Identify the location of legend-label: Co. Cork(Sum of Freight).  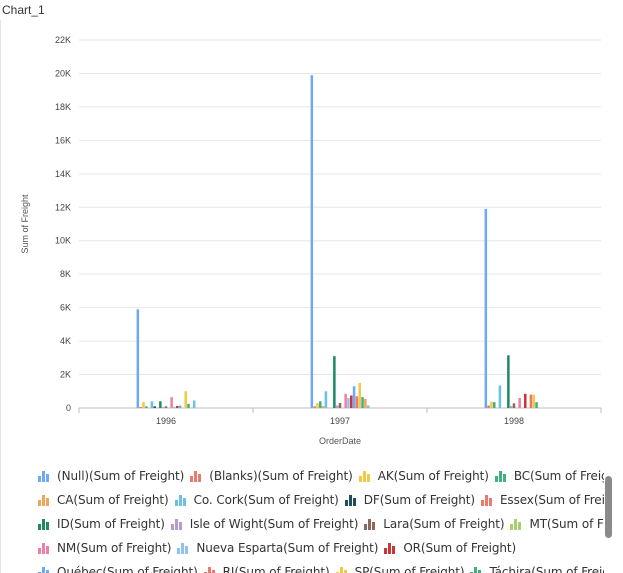
(266, 500).